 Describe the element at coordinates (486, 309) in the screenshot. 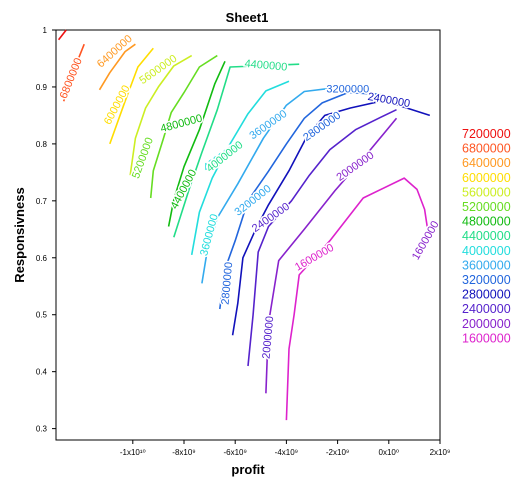

I see `legend-entry-2400000: 2400000` at that location.